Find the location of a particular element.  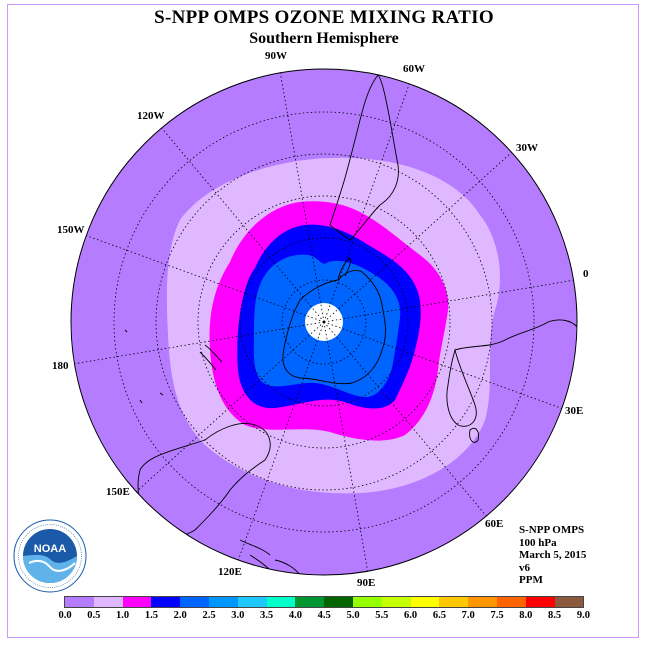

map-subtitle: Southern Hemisphere is located at coordinates (324, 38).